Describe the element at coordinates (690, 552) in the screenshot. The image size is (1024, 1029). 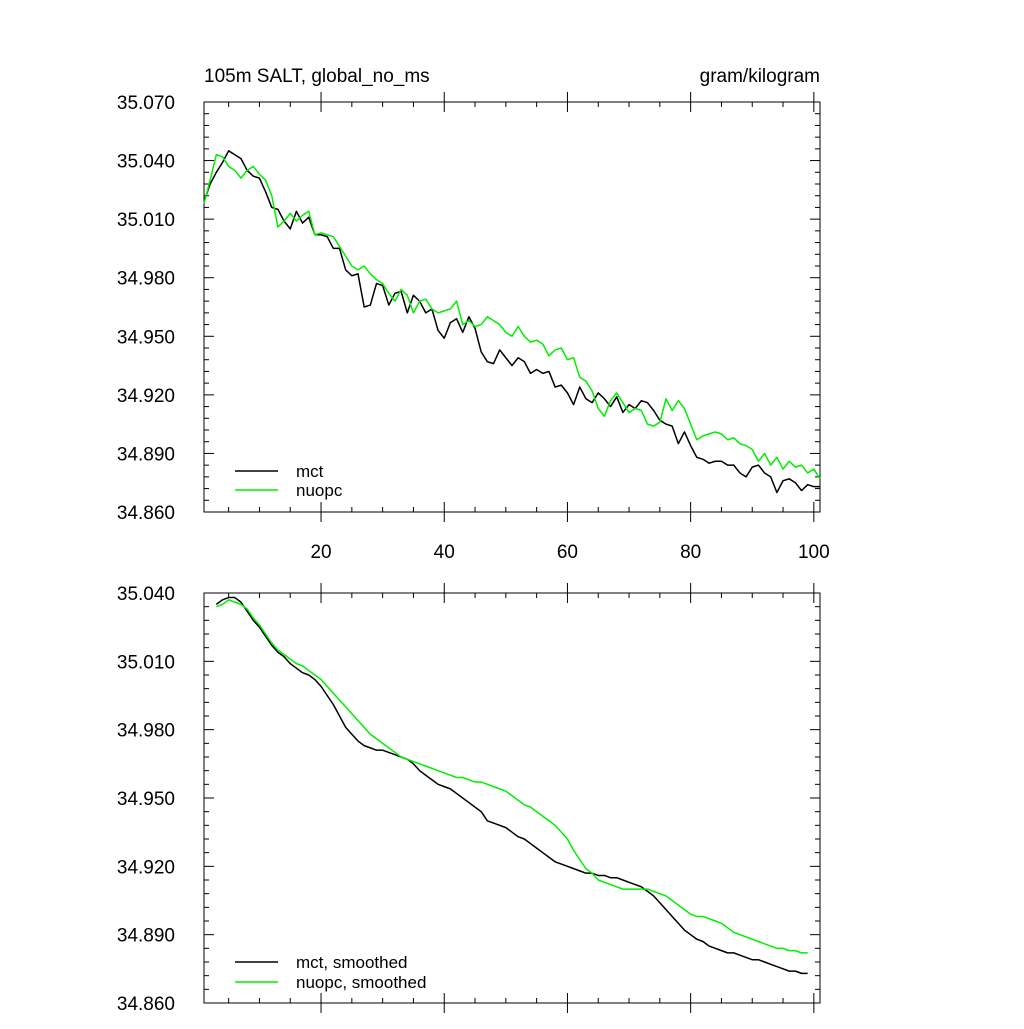
I see `x-tick-label: 80` at that location.